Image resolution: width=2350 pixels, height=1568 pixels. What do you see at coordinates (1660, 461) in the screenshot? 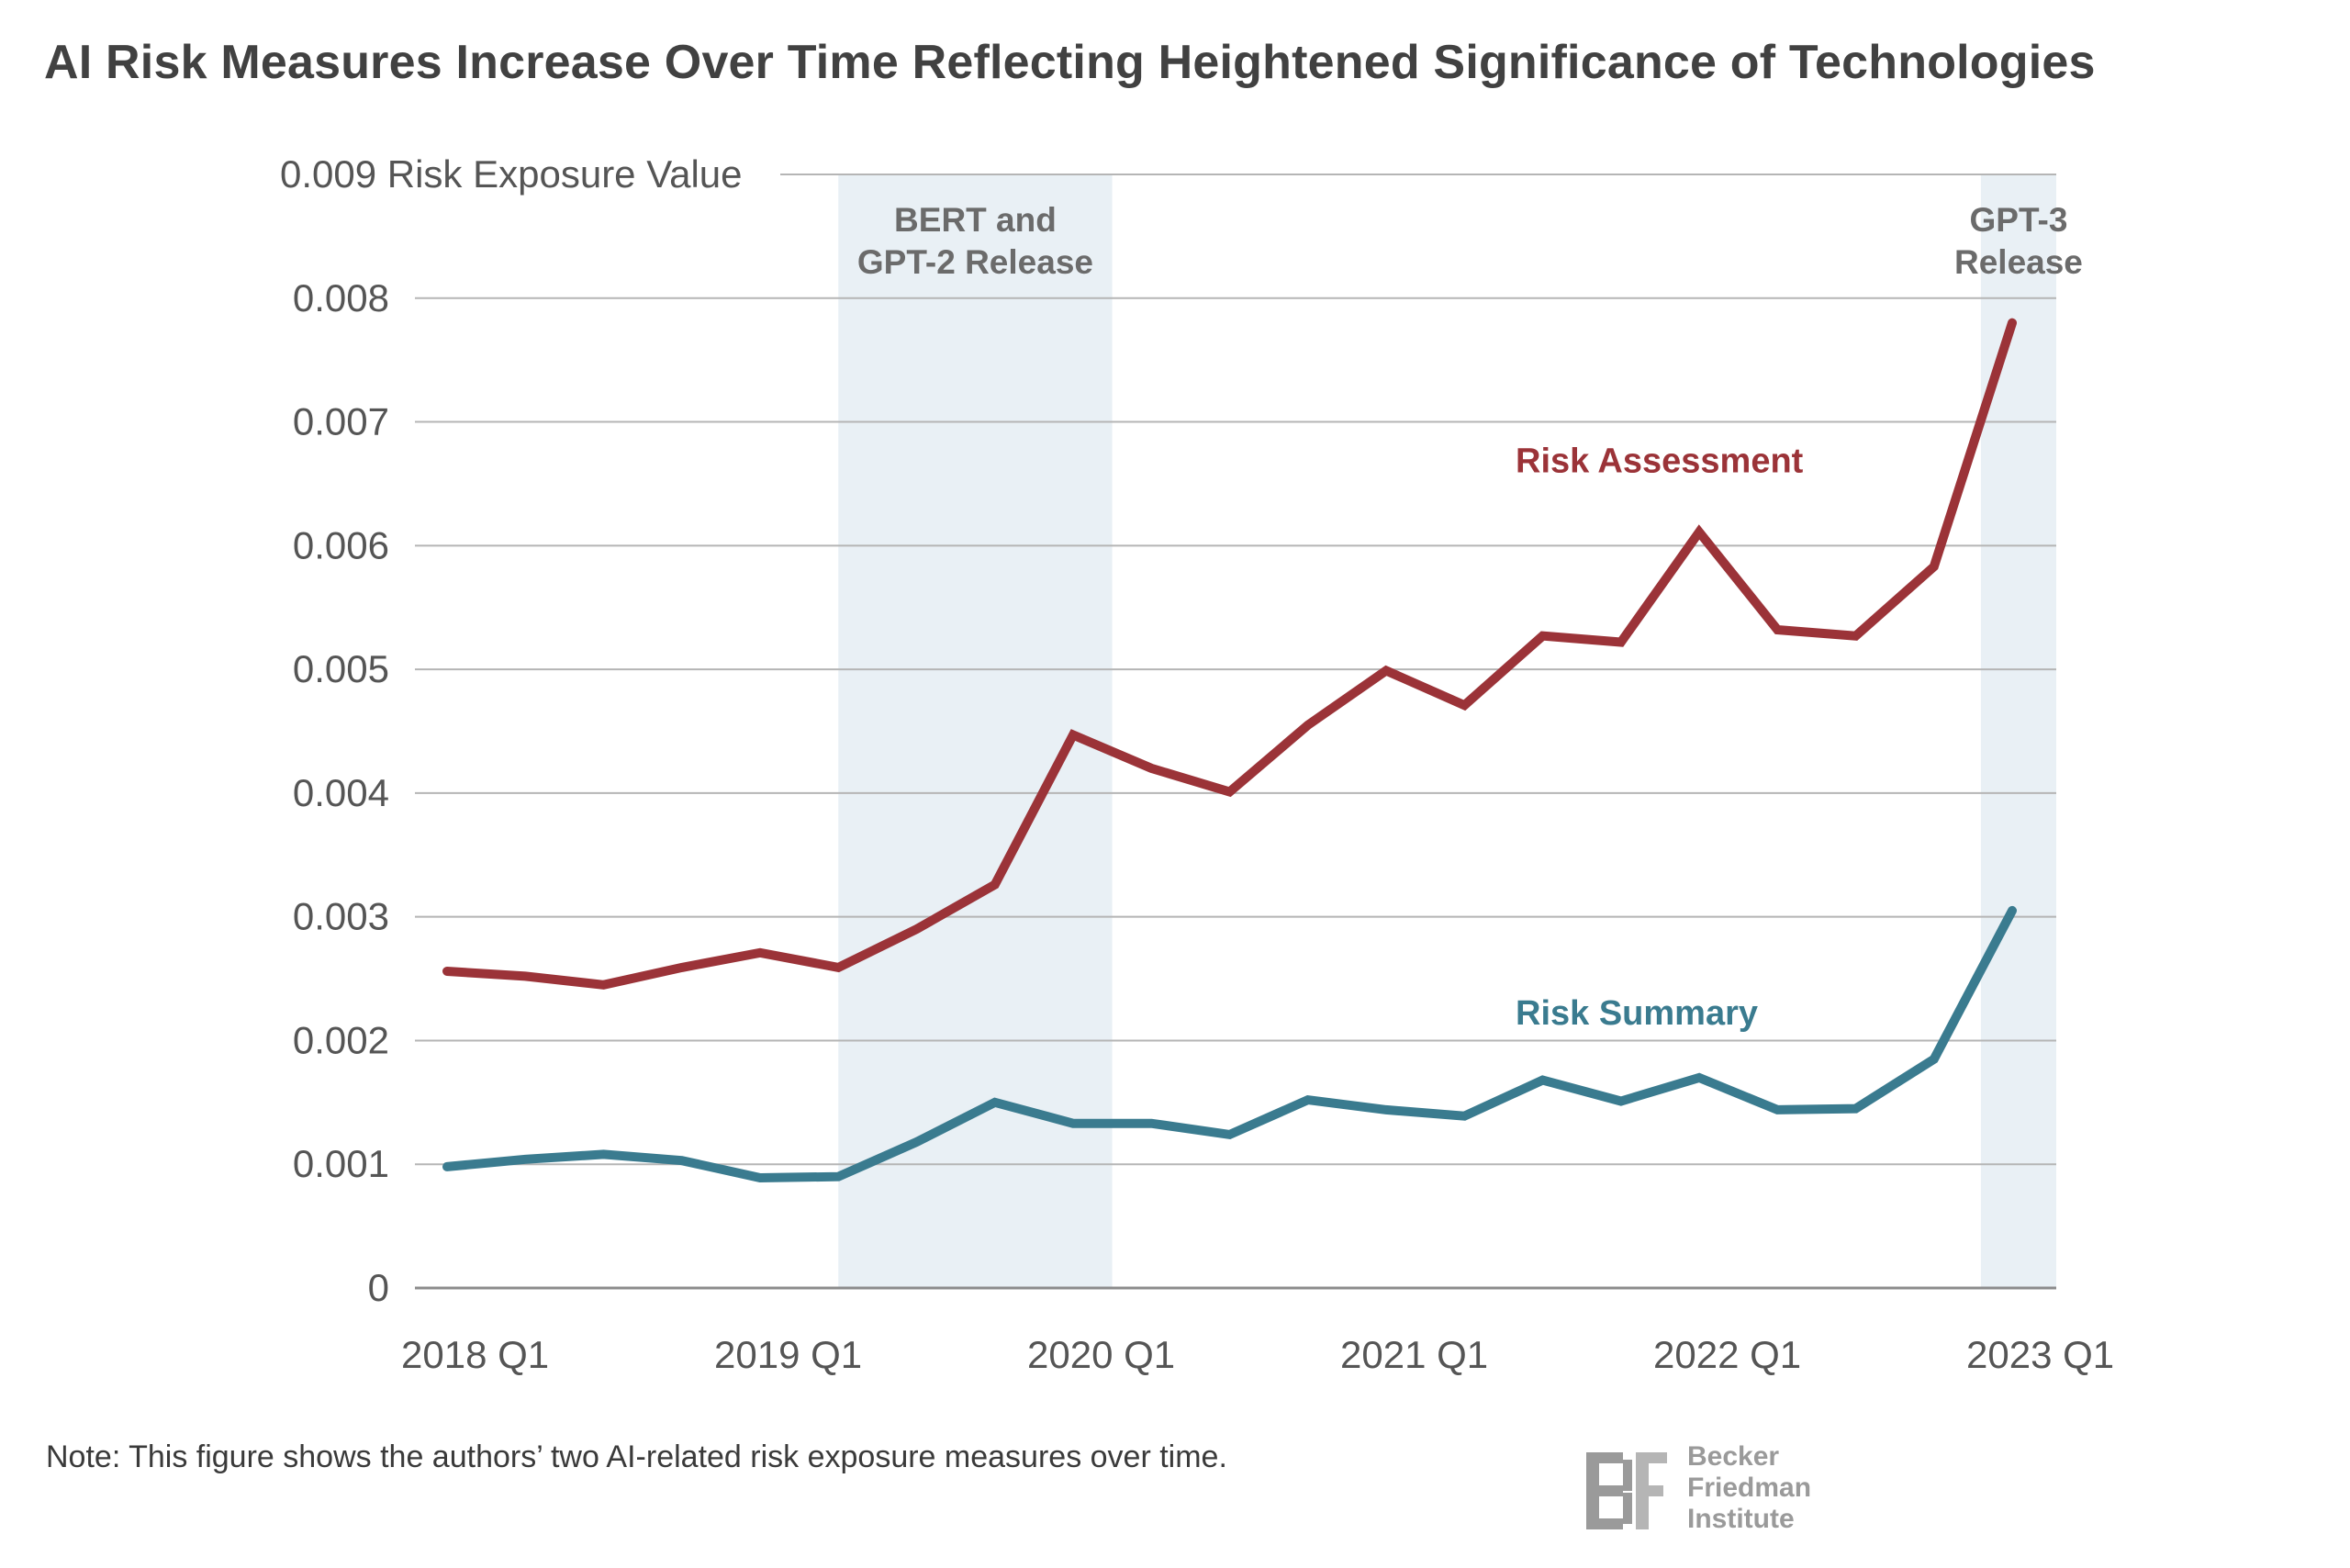
I see `series-label-assessment: Risk Assessment` at bounding box center [1660, 461].